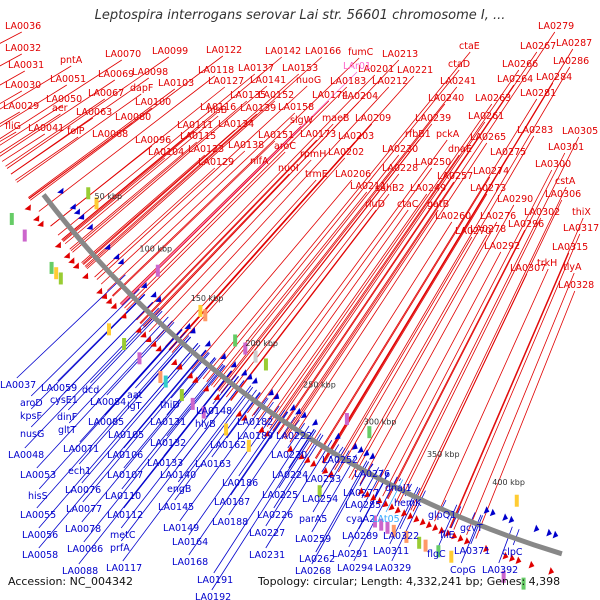  I want to click on forward-gene-label: LA0302, so click(542, 212).